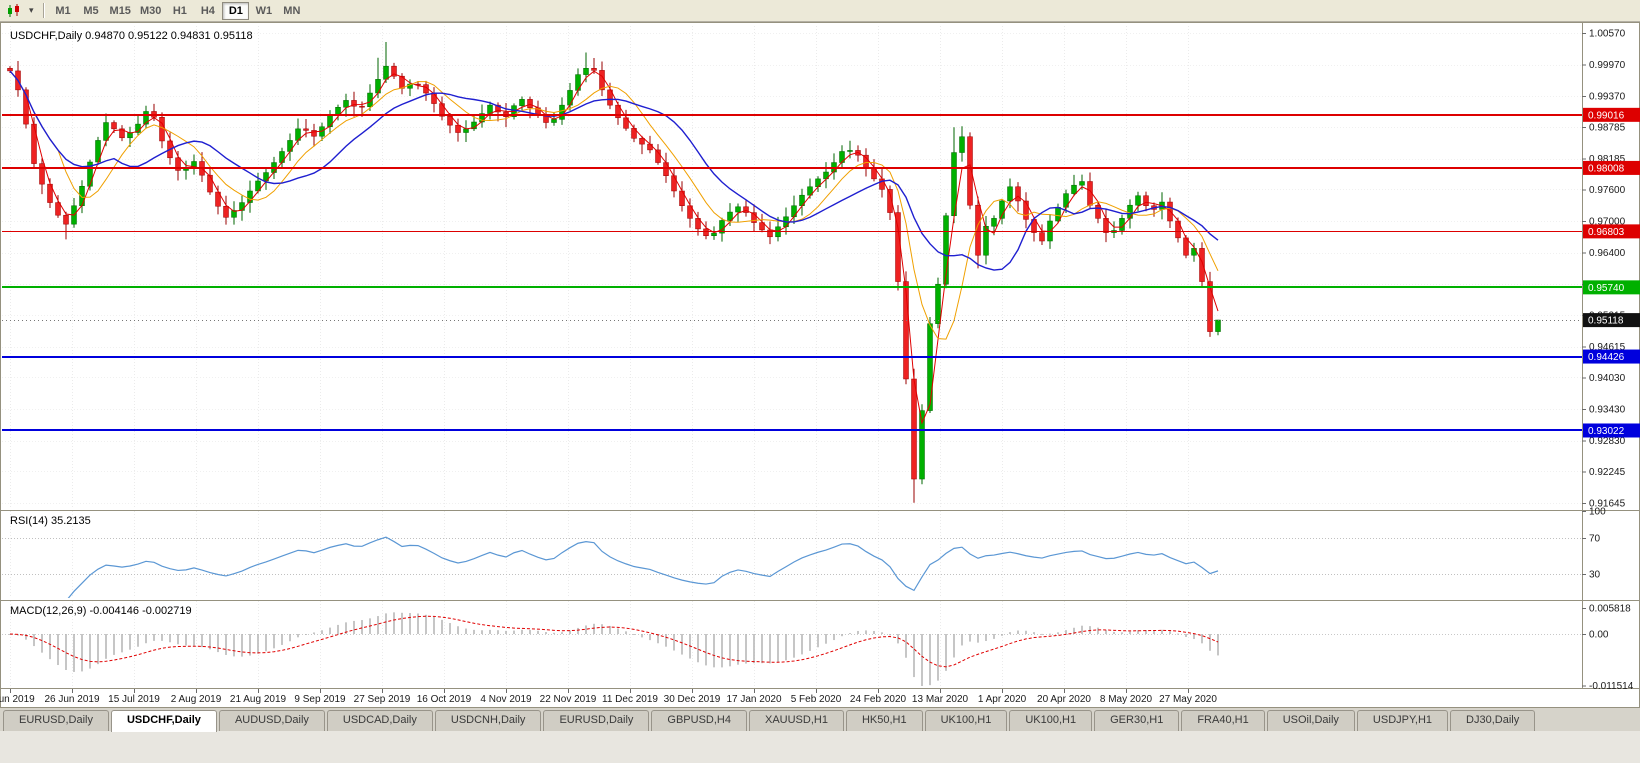  Describe the element at coordinates (1606, 232) in the screenshot. I see `price-level-badge-label: 0.96803` at that location.